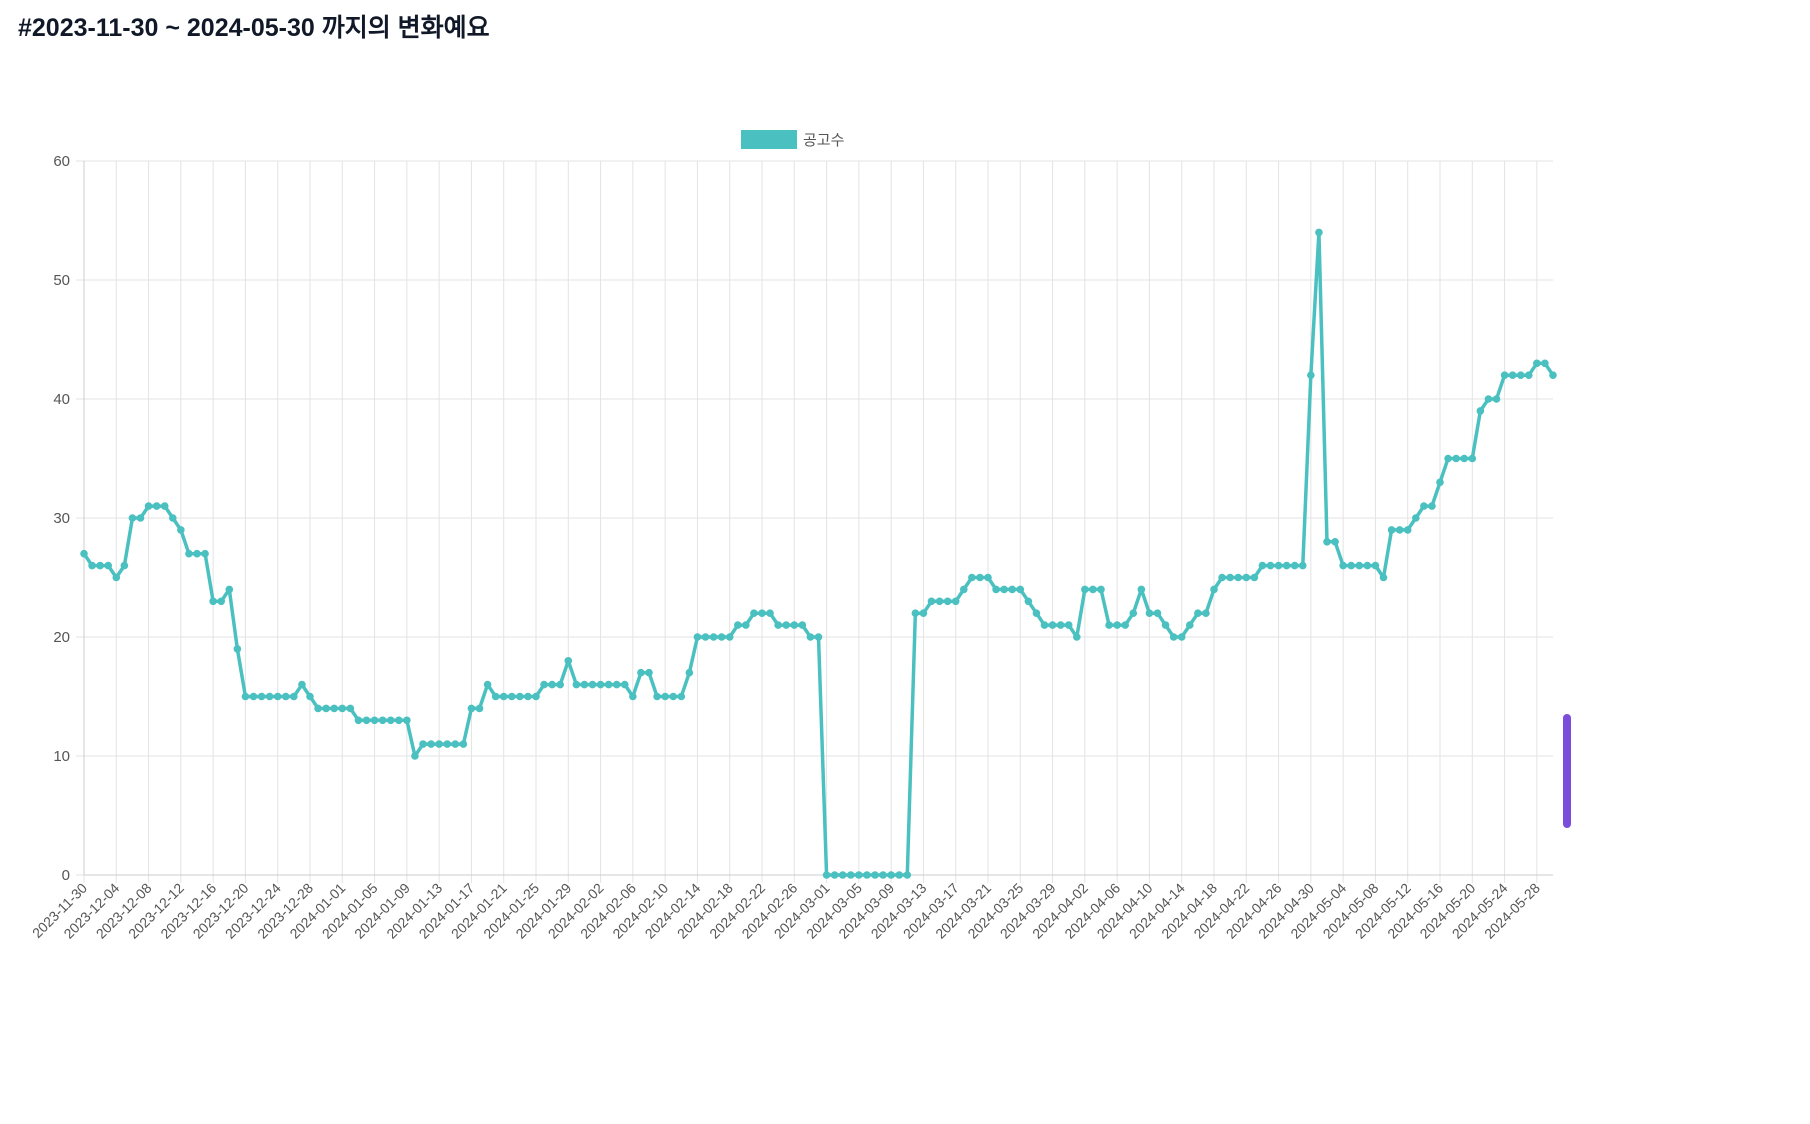 This screenshot has height=1124, width=1810. I want to click on y-tick-label: 20, so click(61, 637).